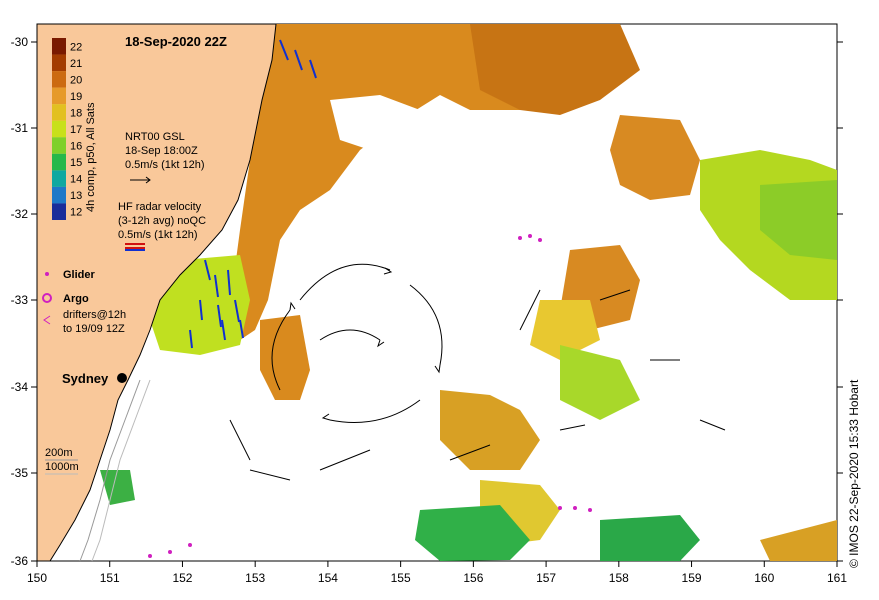 This screenshot has height=600, width=879. I want to click on lon-tick-label: 158, so click(619, 578).